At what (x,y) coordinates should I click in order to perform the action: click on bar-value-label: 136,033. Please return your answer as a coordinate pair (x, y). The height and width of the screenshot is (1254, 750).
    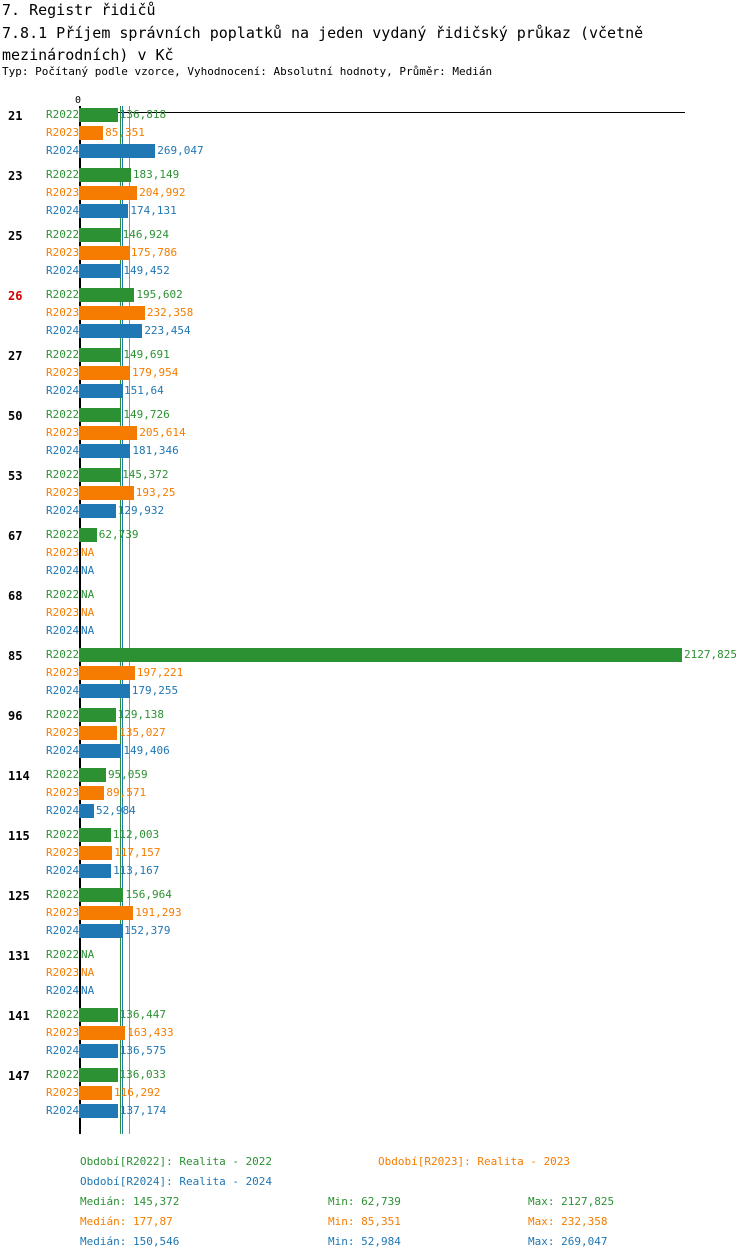
    Looking at the image, I should click on (142, 1074).